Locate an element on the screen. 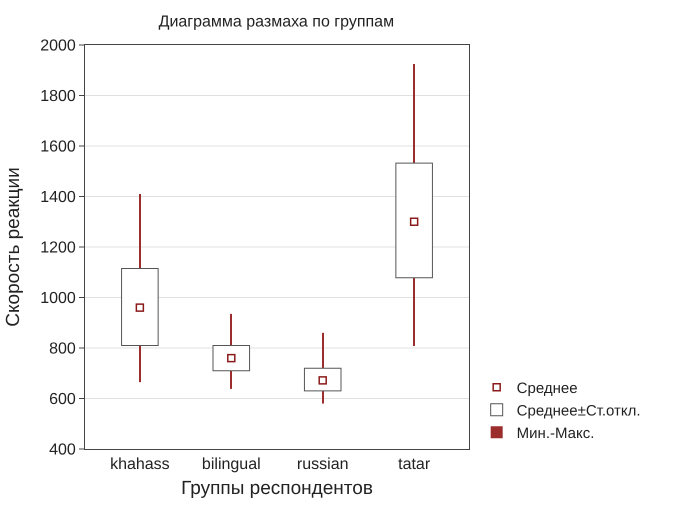 The height and width of the screenshot is (511, 674). y-tick-label: 1600 is located at coordinates (58, 147).